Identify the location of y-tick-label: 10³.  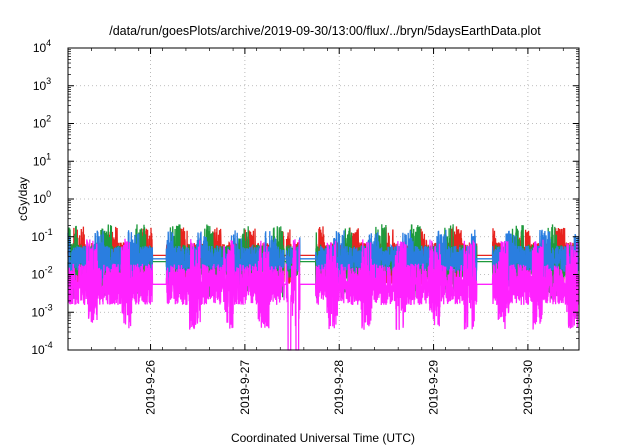
(42, 84).